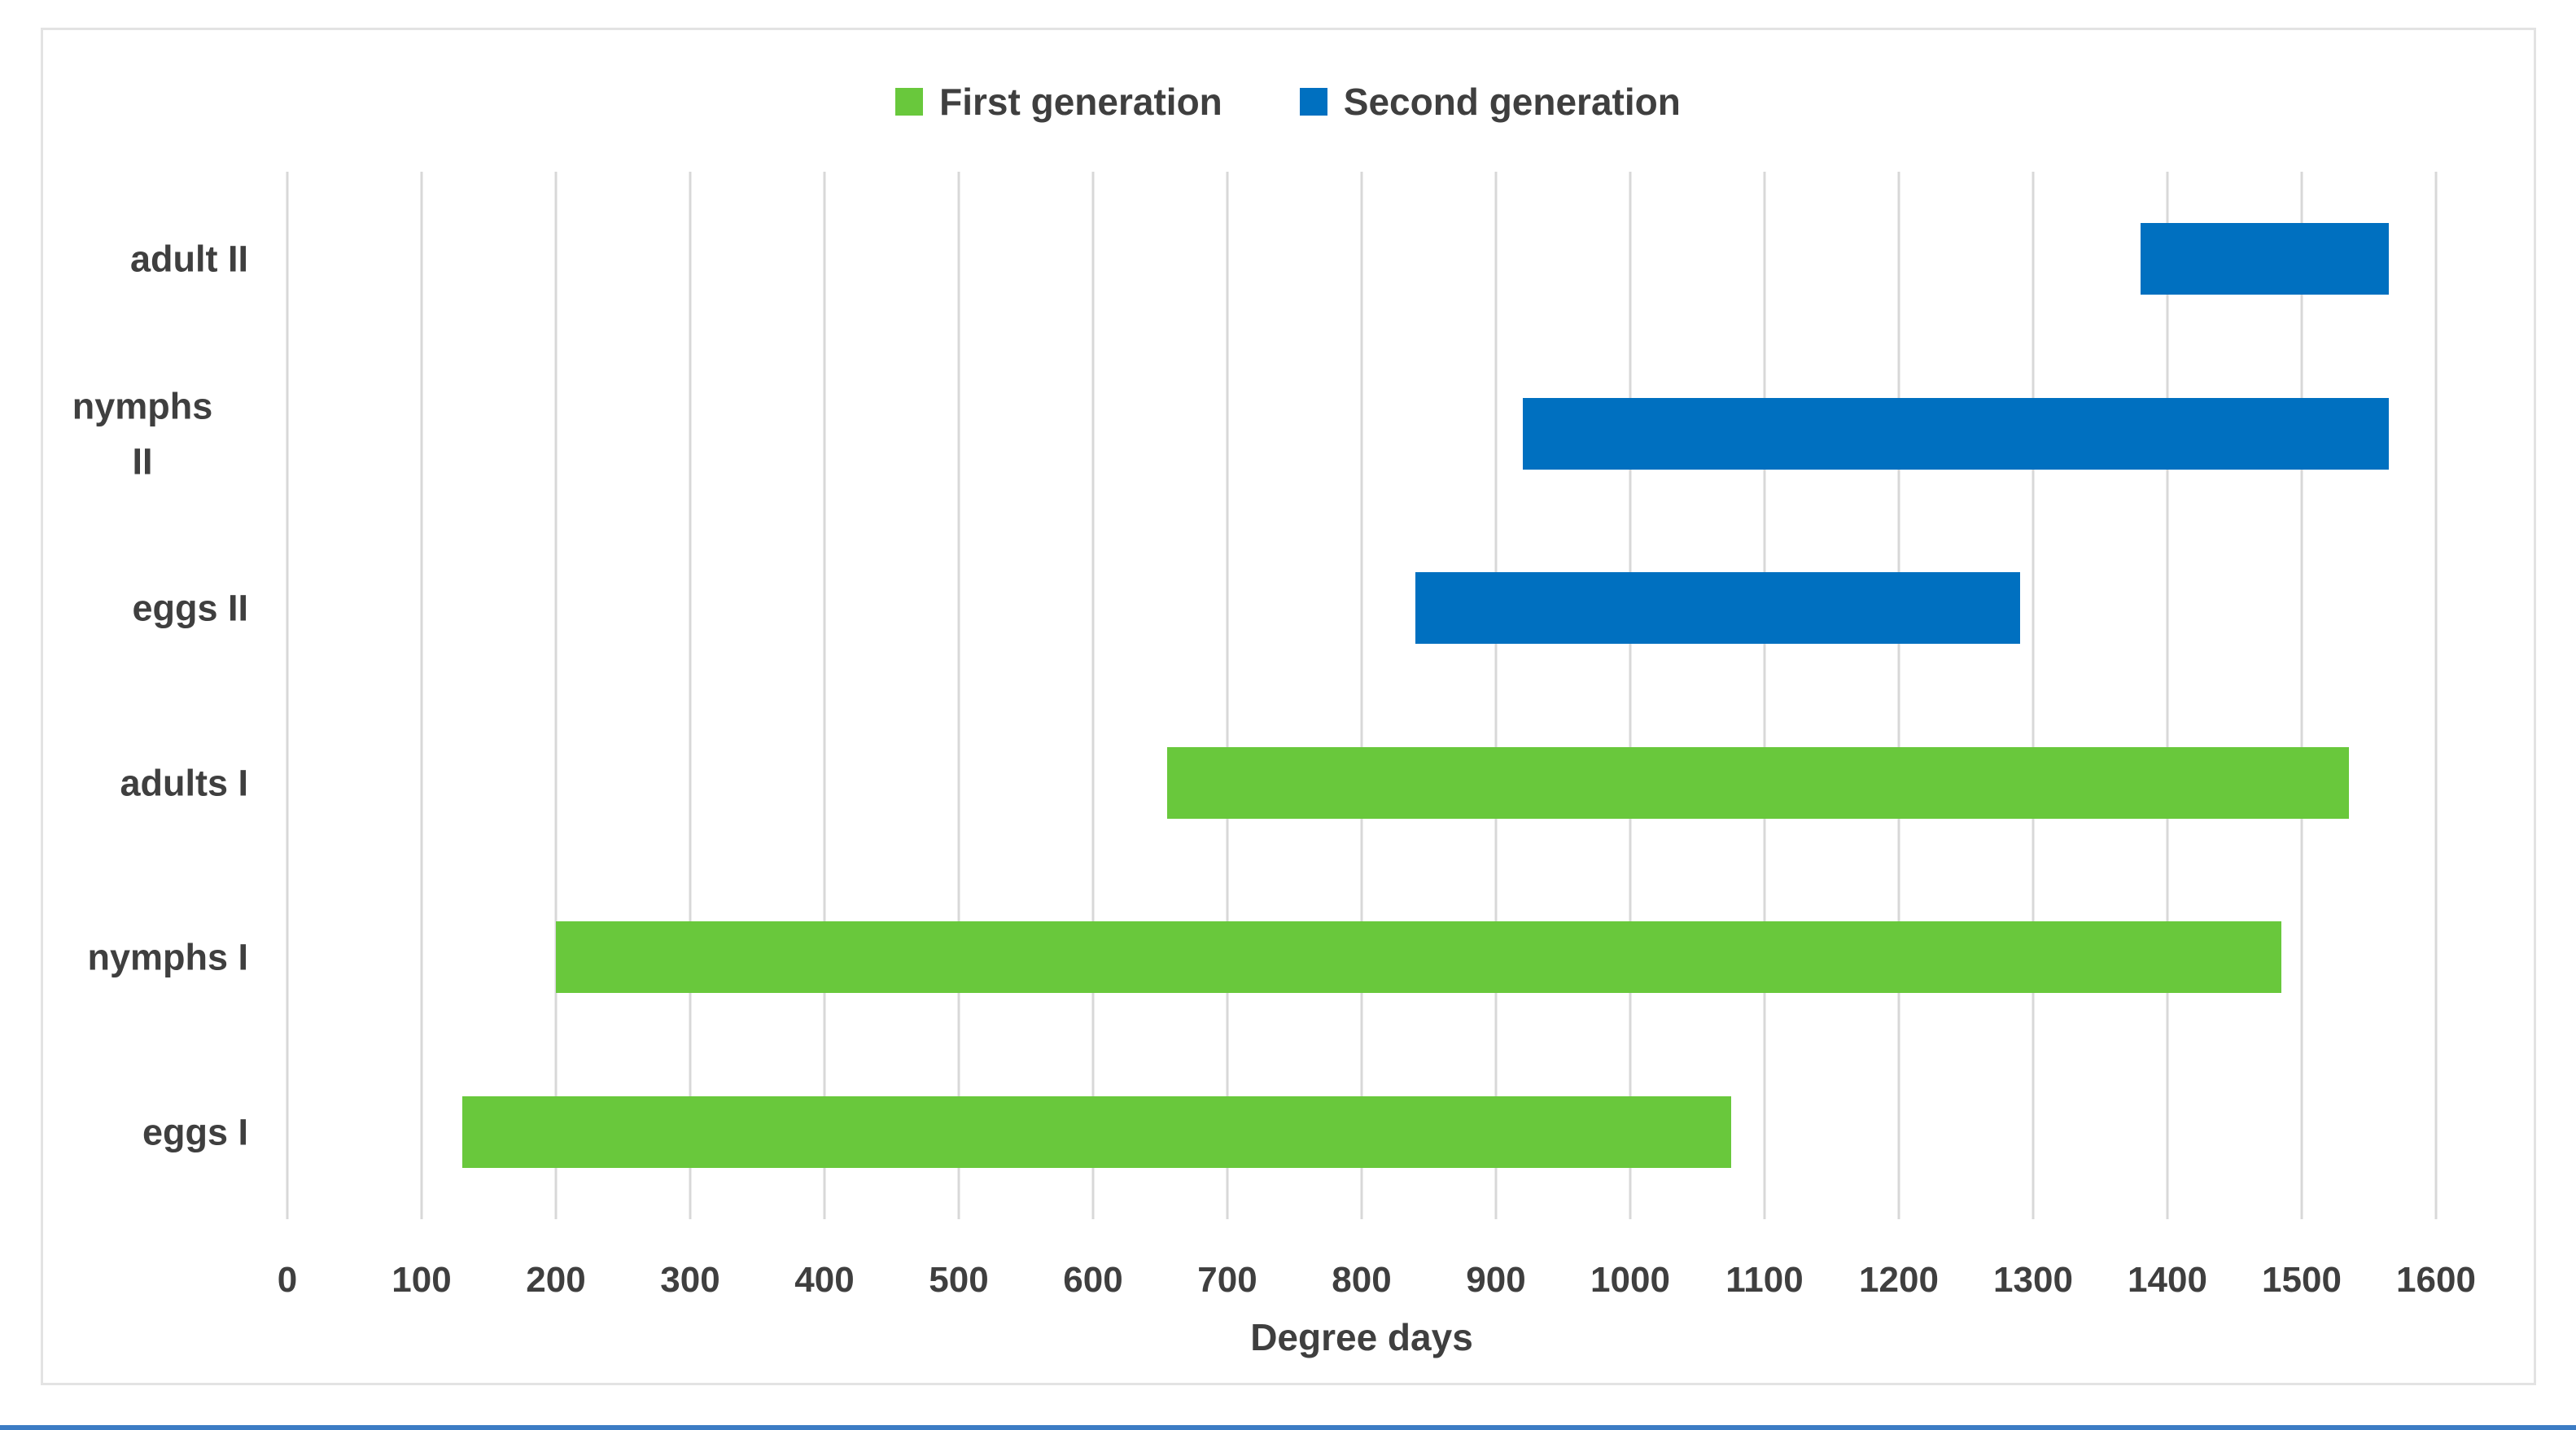  I want to click on x-tick-label-1000: 1000, so click(1630, 1280).